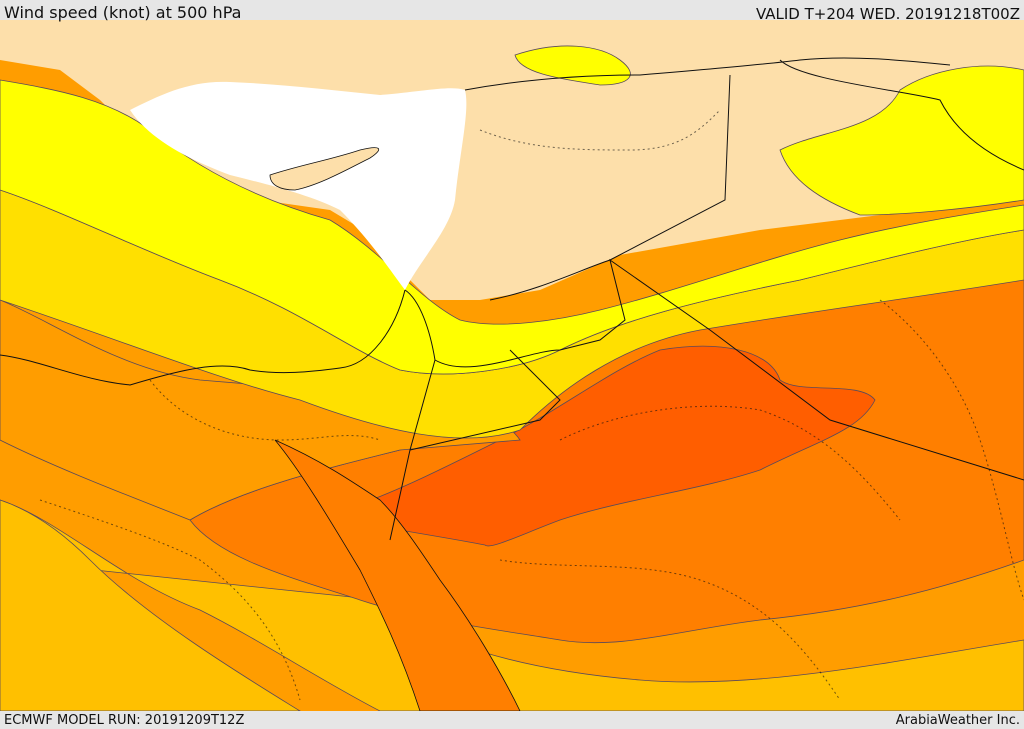 This screenshot has height=729, width=1024. I want to click on red-sea, so click(397, 575).